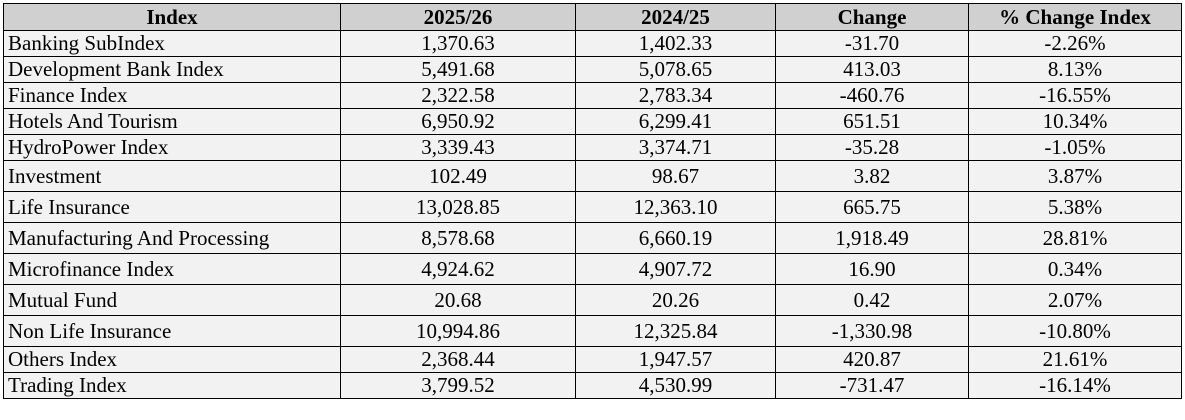 The image size is (1185, 420). Describe the element at coordinates (1075, 385) in the screenshot. I see `value-cell: -16.14%` at that location.